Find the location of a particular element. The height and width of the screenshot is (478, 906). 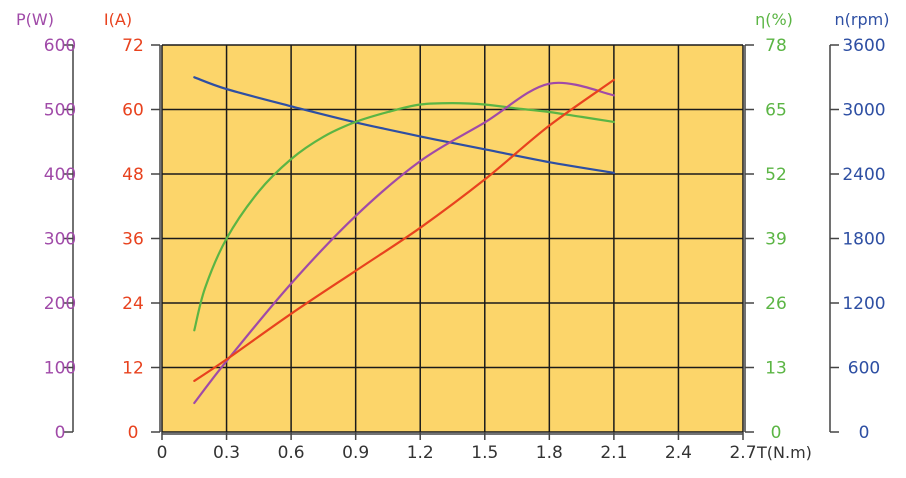

y-axis-n-tick-label: 2400 is located at coordinates (863, 175).